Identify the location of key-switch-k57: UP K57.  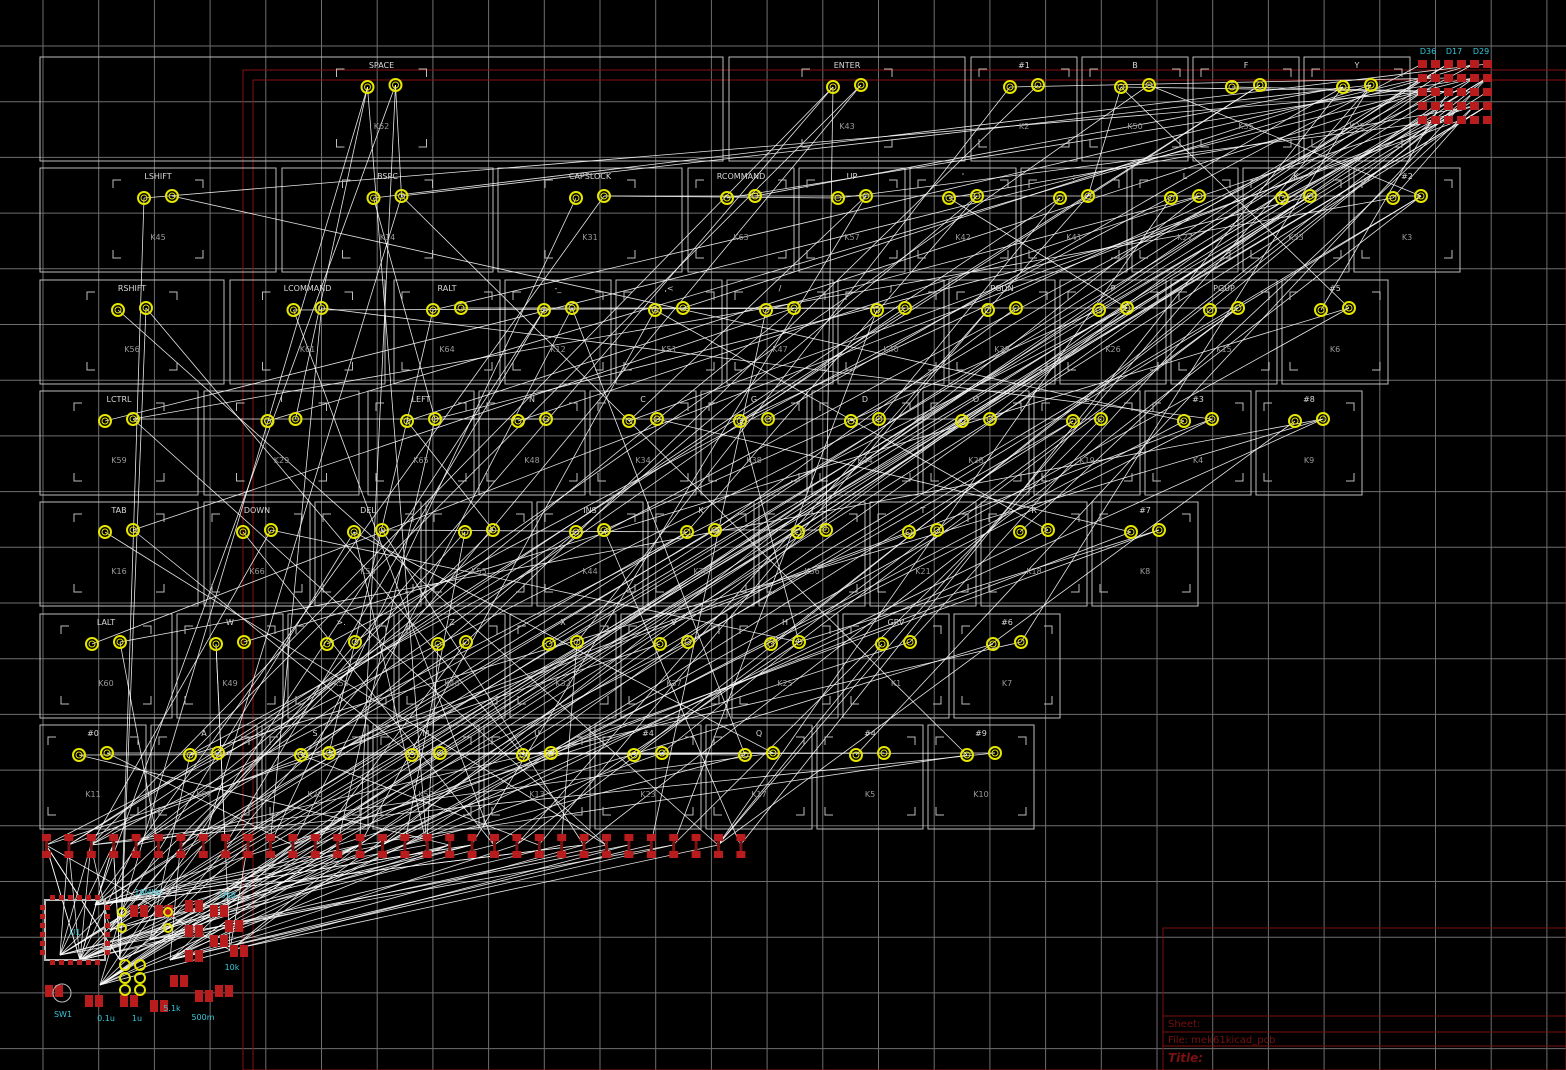
(852, 215).